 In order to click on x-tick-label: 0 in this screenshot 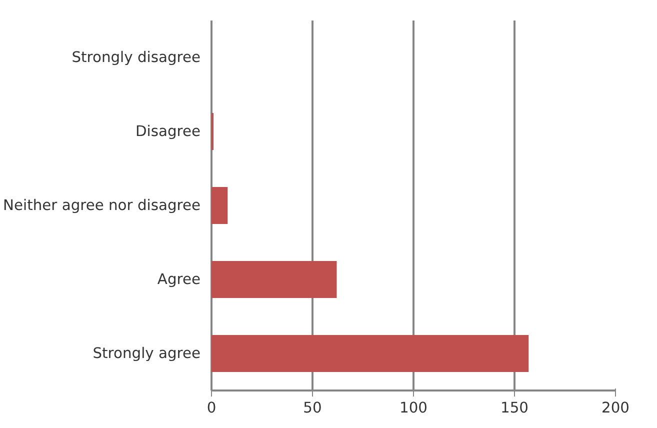, I will do `click(211, 408)`.